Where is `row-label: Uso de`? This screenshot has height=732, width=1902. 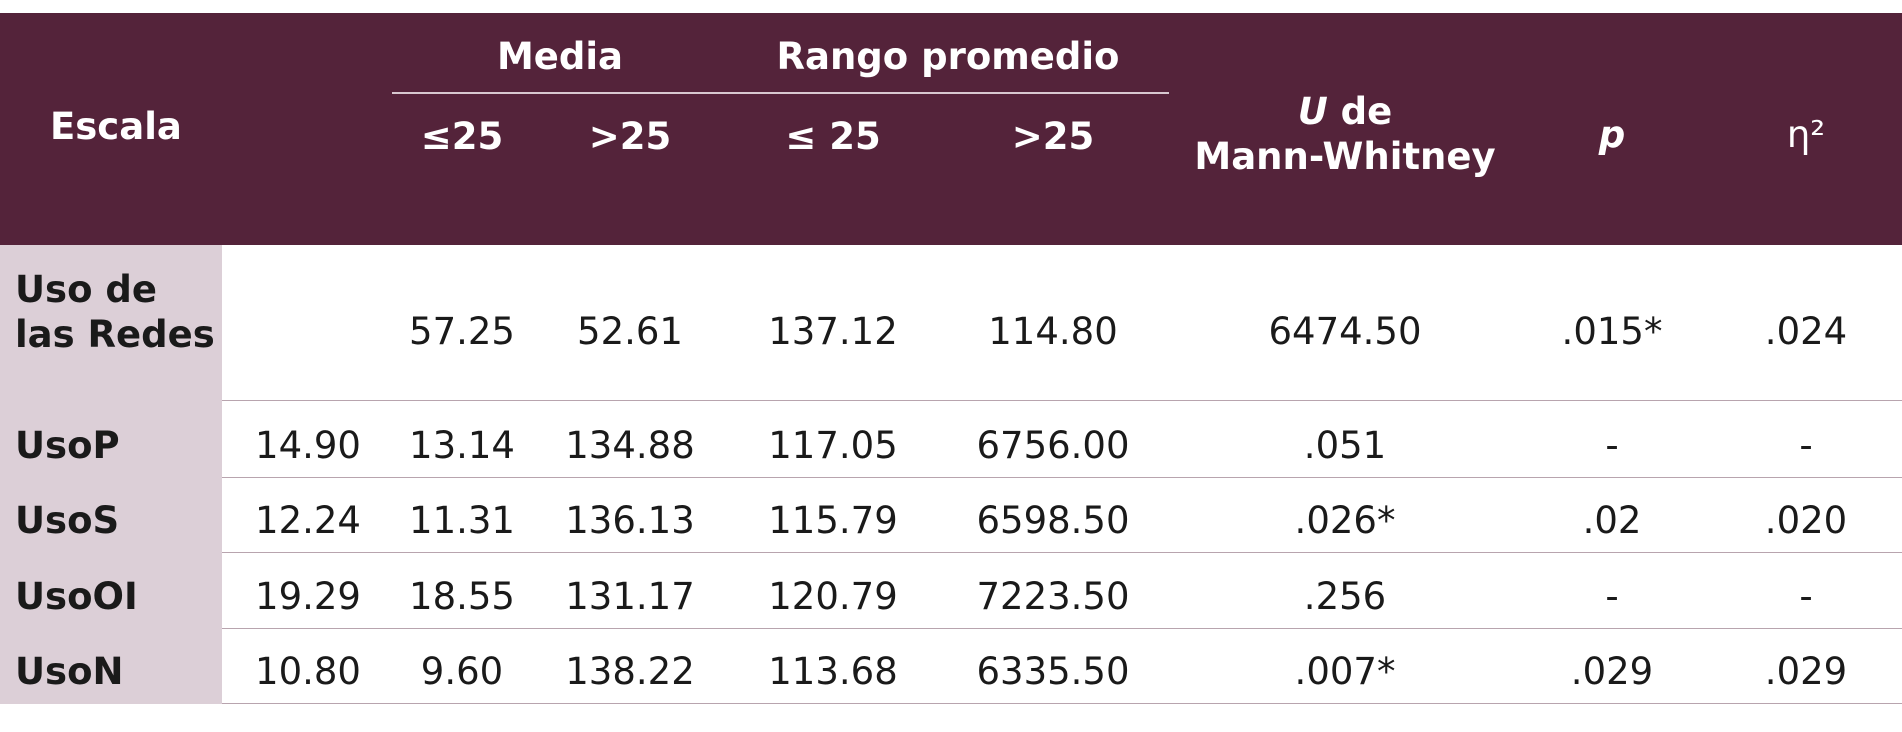
row-label: Uso de is located at coordinates (86, 289).